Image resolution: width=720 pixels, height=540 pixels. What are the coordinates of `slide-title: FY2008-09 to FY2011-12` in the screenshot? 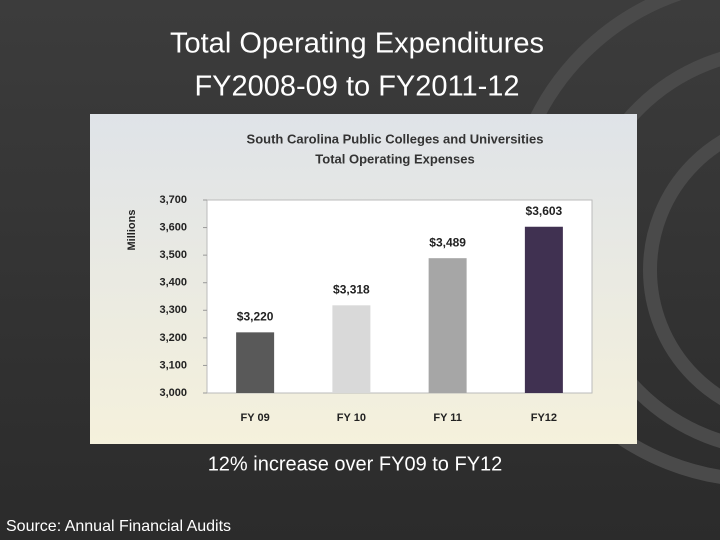 It's located at (356, 87).